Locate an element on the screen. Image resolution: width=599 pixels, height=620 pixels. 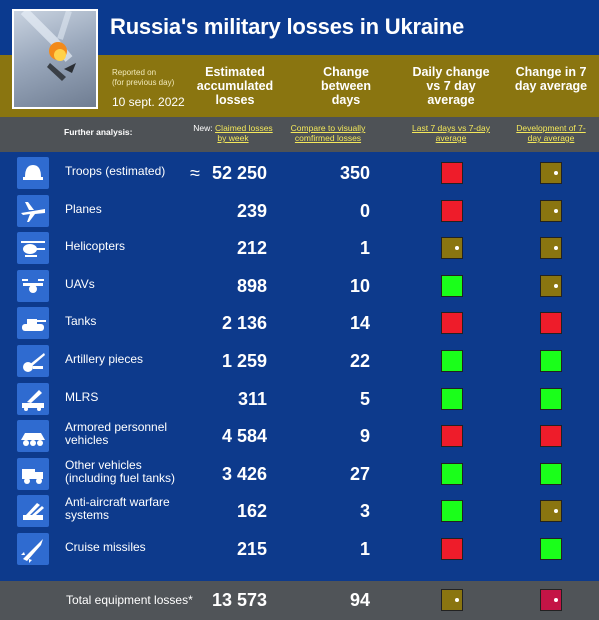
row-value: 898 is located at coordinates (251, 286).